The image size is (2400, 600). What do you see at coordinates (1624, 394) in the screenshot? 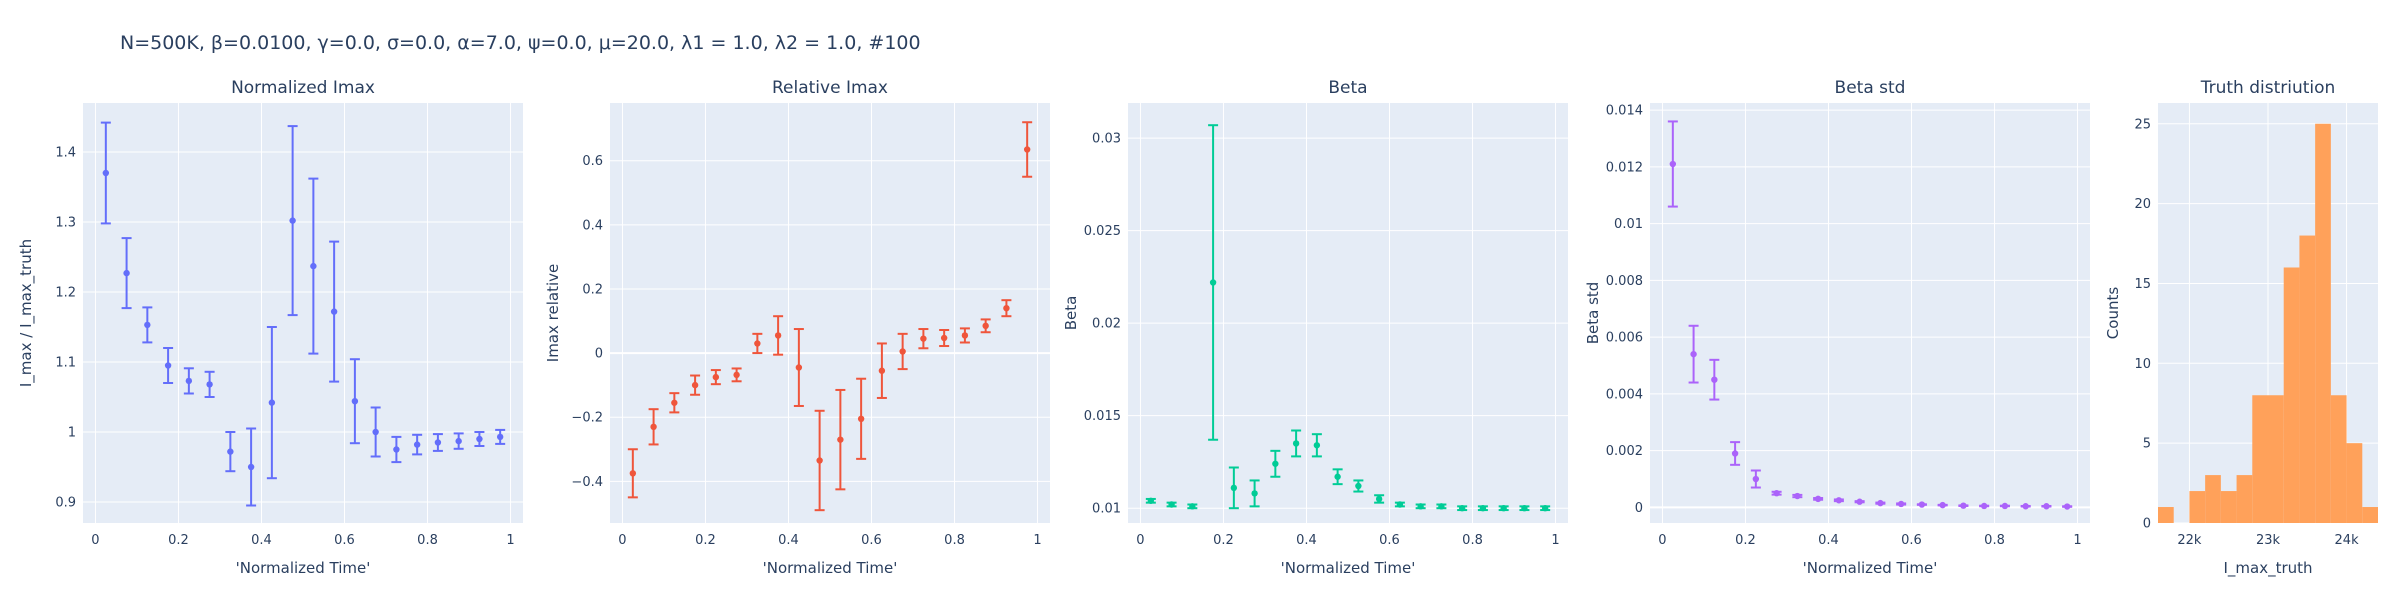
I see `y-tick-label: 0.004` at bounding box center [1624, 394].